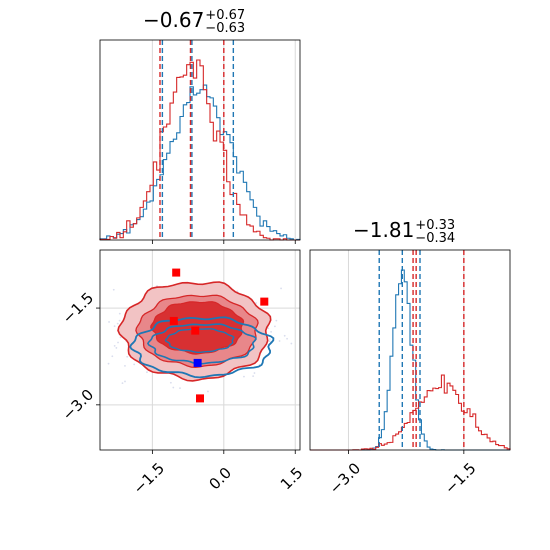 This screenshot has height=550, width=550. Describe the element at coordinates (78, 308) in the screenshot. I see `y-tick-label: −1.5` at that location.